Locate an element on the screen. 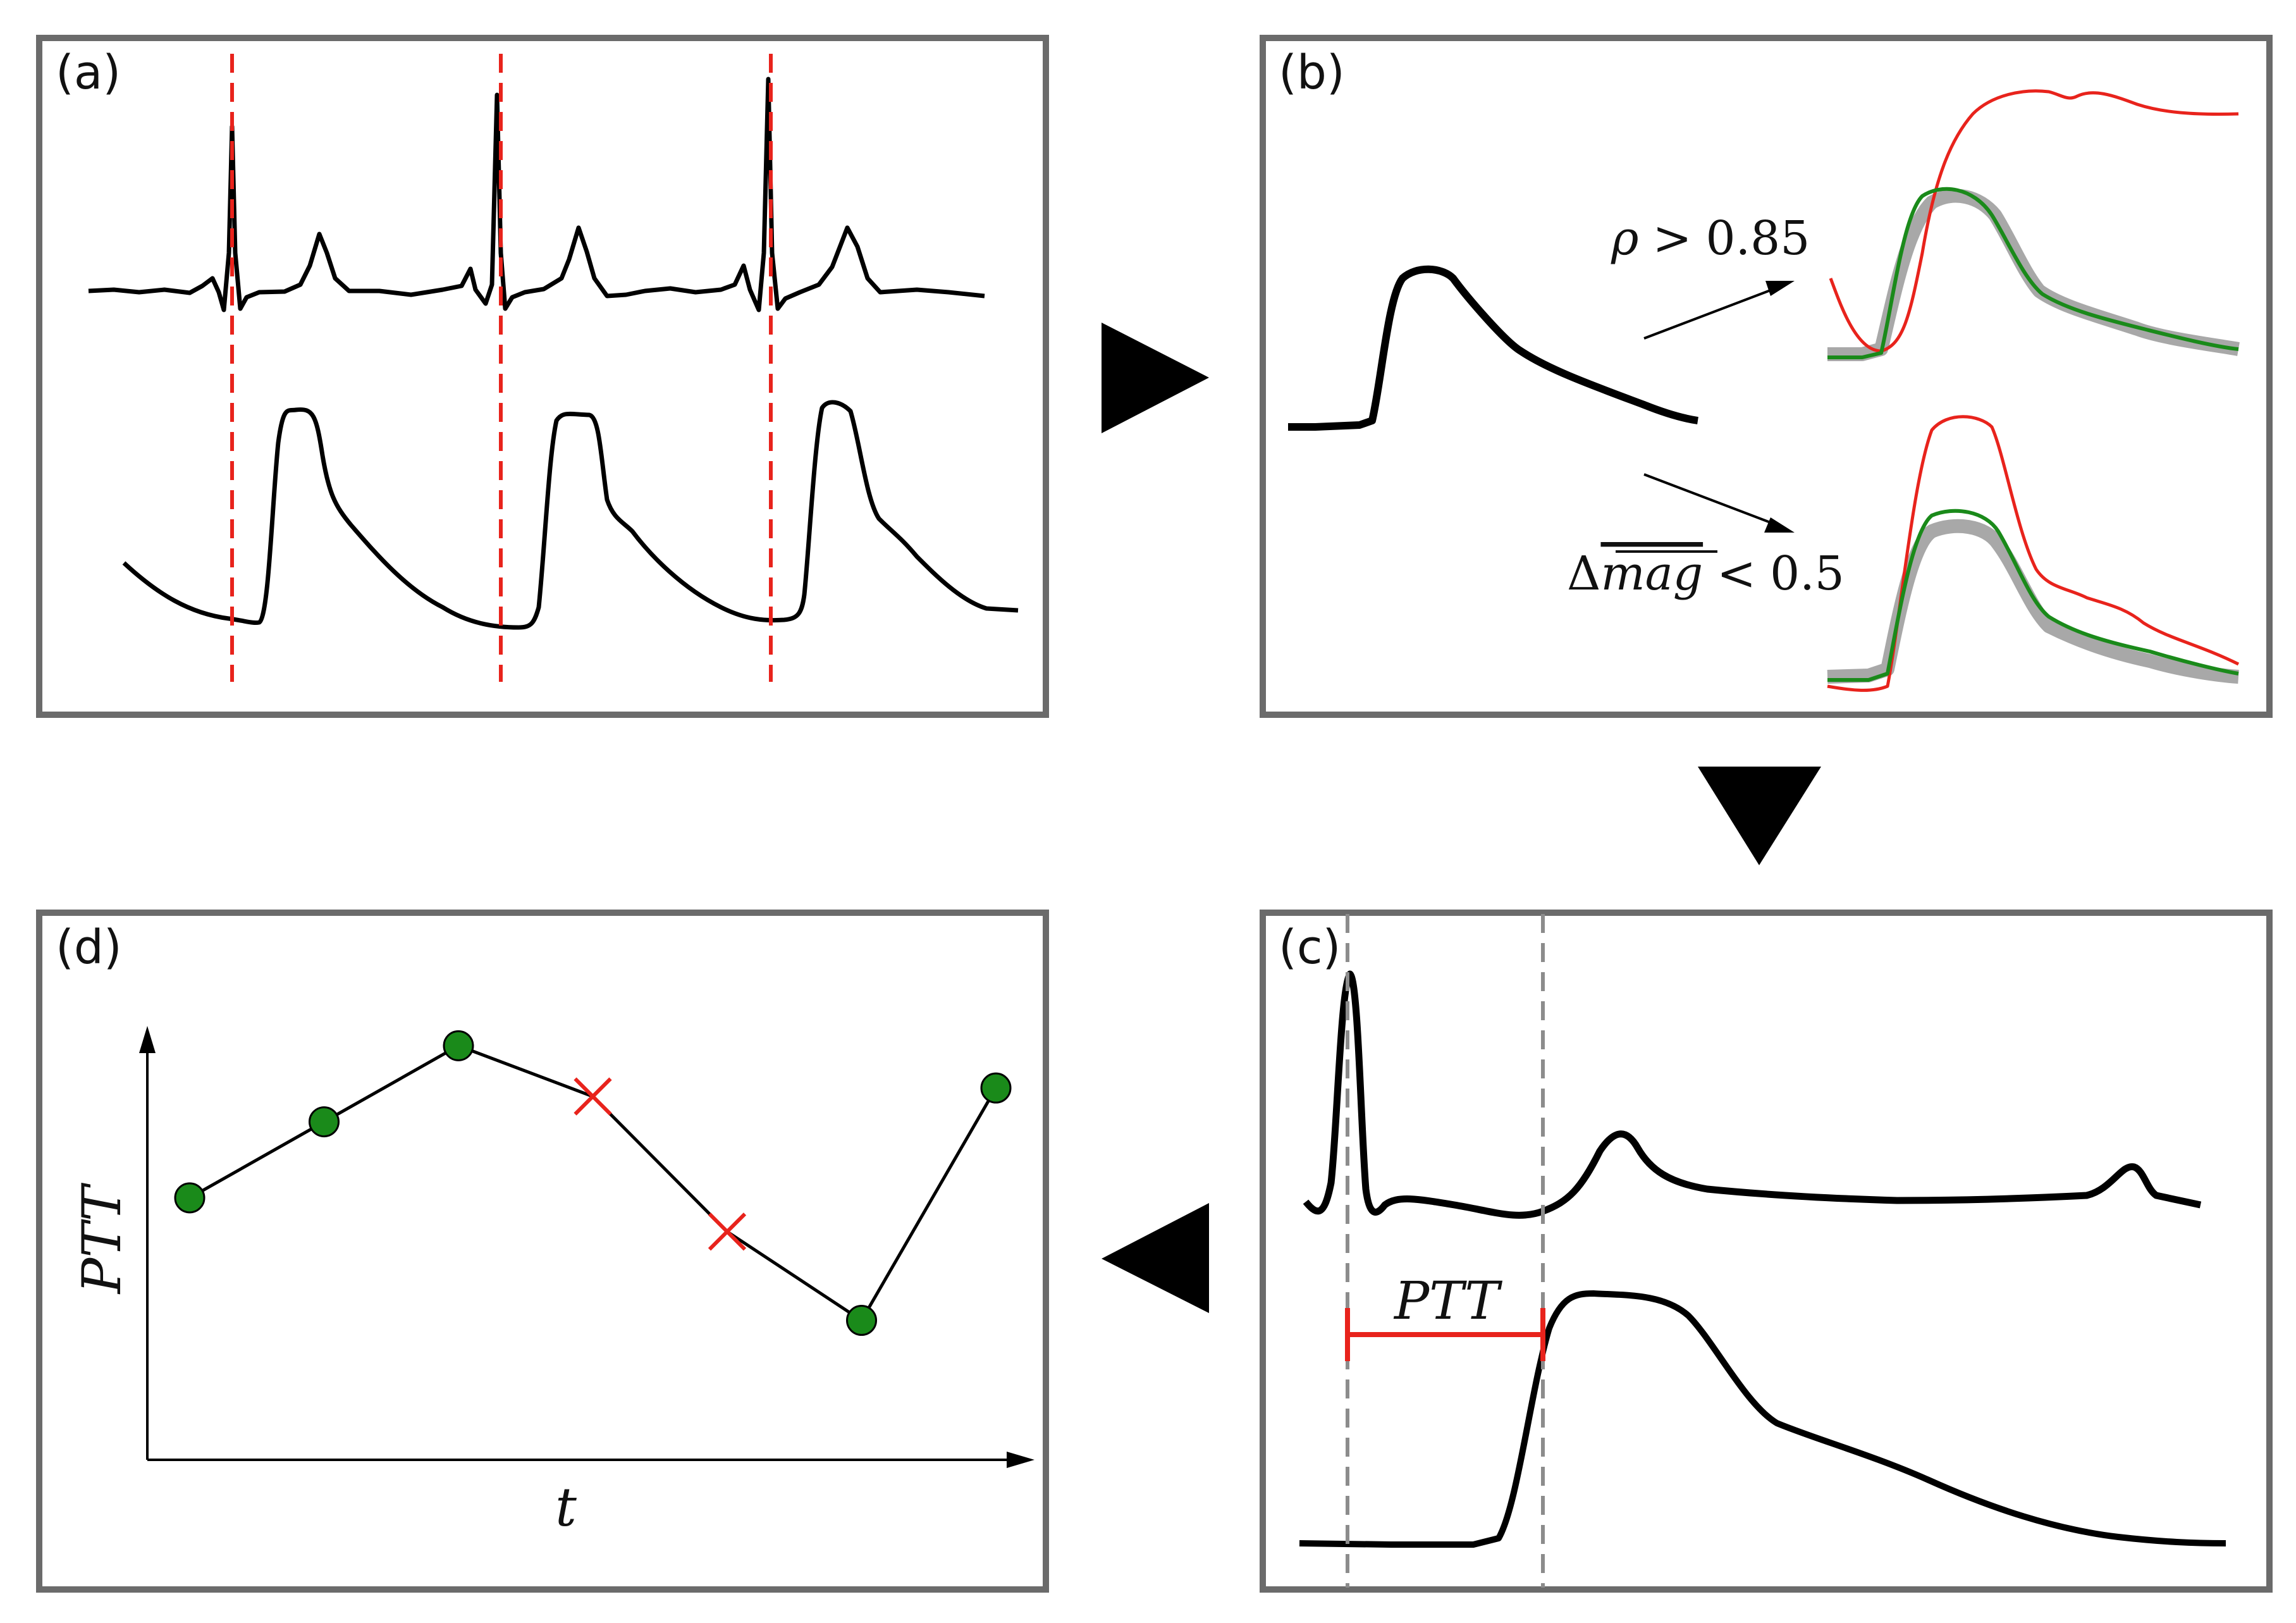 This screenshot has height=1623, width=2296. arrow-right-a-to-b is located at coordinates (1155, 378).